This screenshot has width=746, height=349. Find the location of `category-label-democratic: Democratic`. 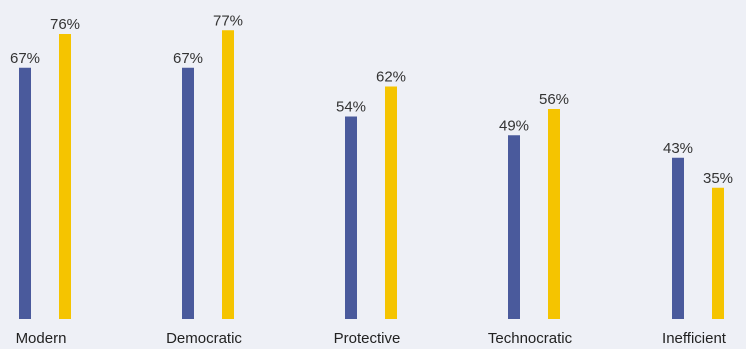

category-label-democratic: Democratic is located at coordinates (204, 338).